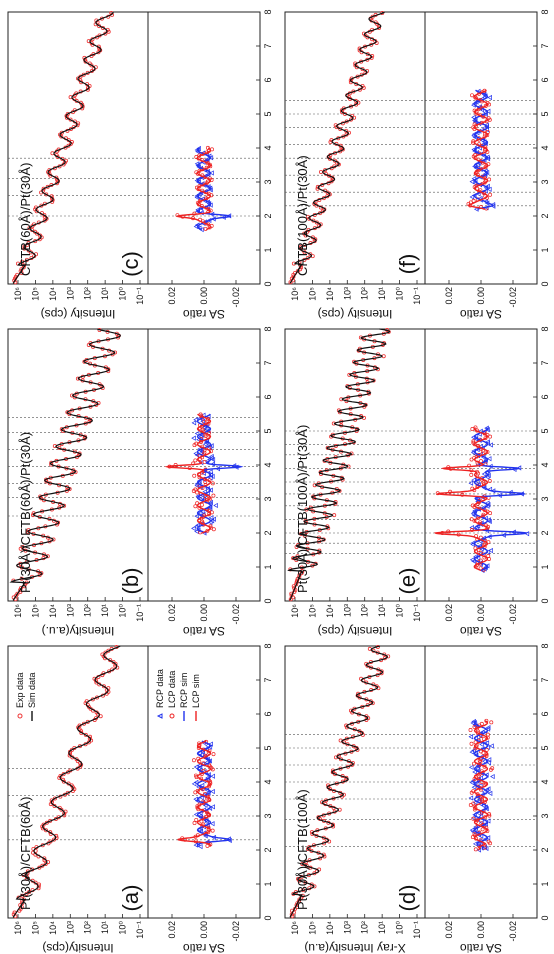  Describe the element at coordinates (481, 631) in the screenshot. I see `sa-axis-label: SA ratio` at that location.